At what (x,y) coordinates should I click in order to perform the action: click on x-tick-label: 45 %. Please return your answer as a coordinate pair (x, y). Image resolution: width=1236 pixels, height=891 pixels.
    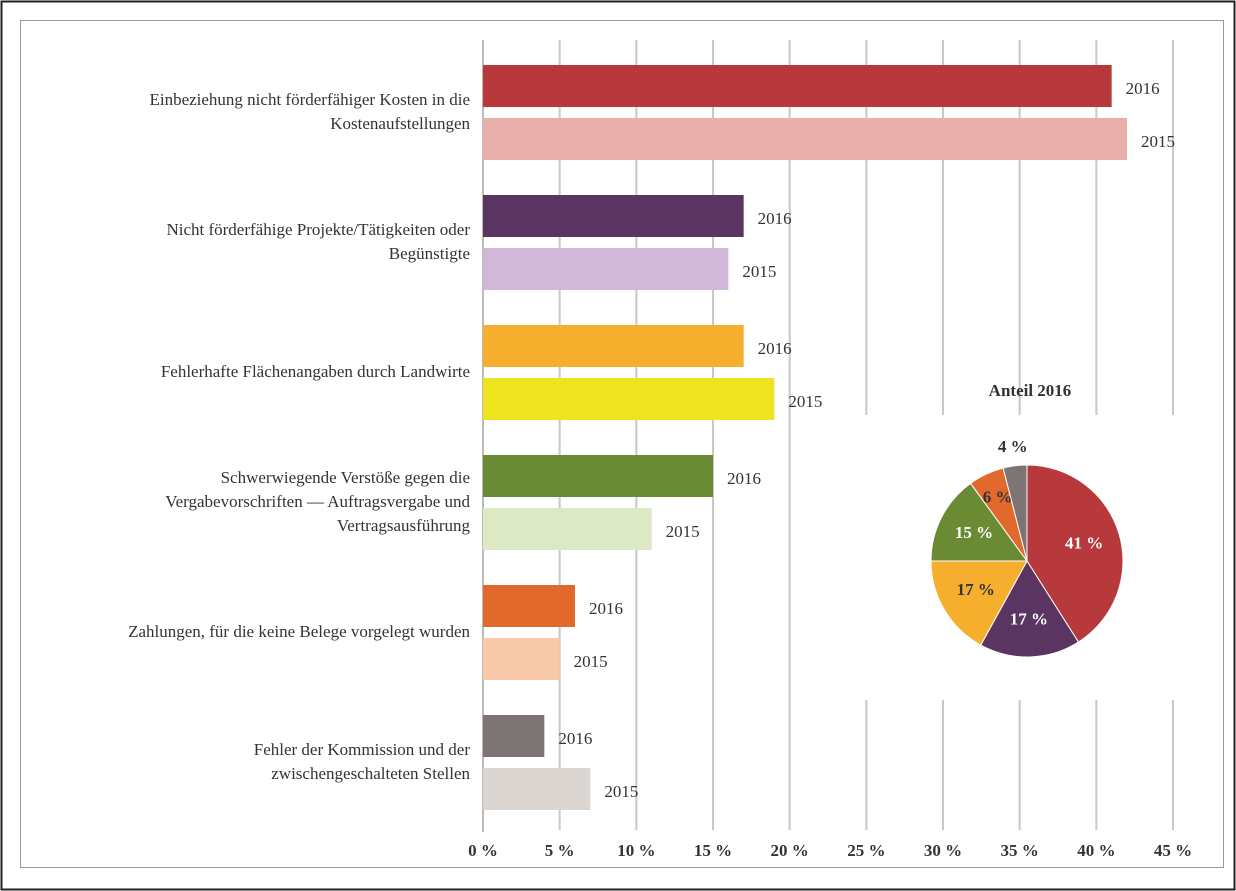
    Looking at the image, I should click on (1173, 850).